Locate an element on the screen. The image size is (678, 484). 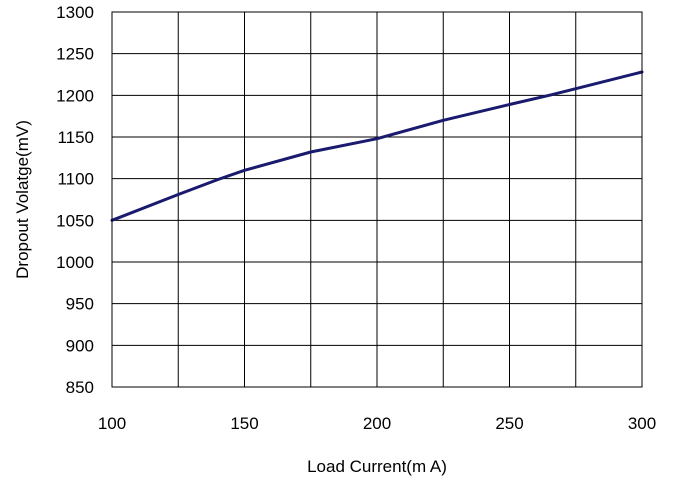
x-tick-label: 200 is located at coordinates (377, 423).